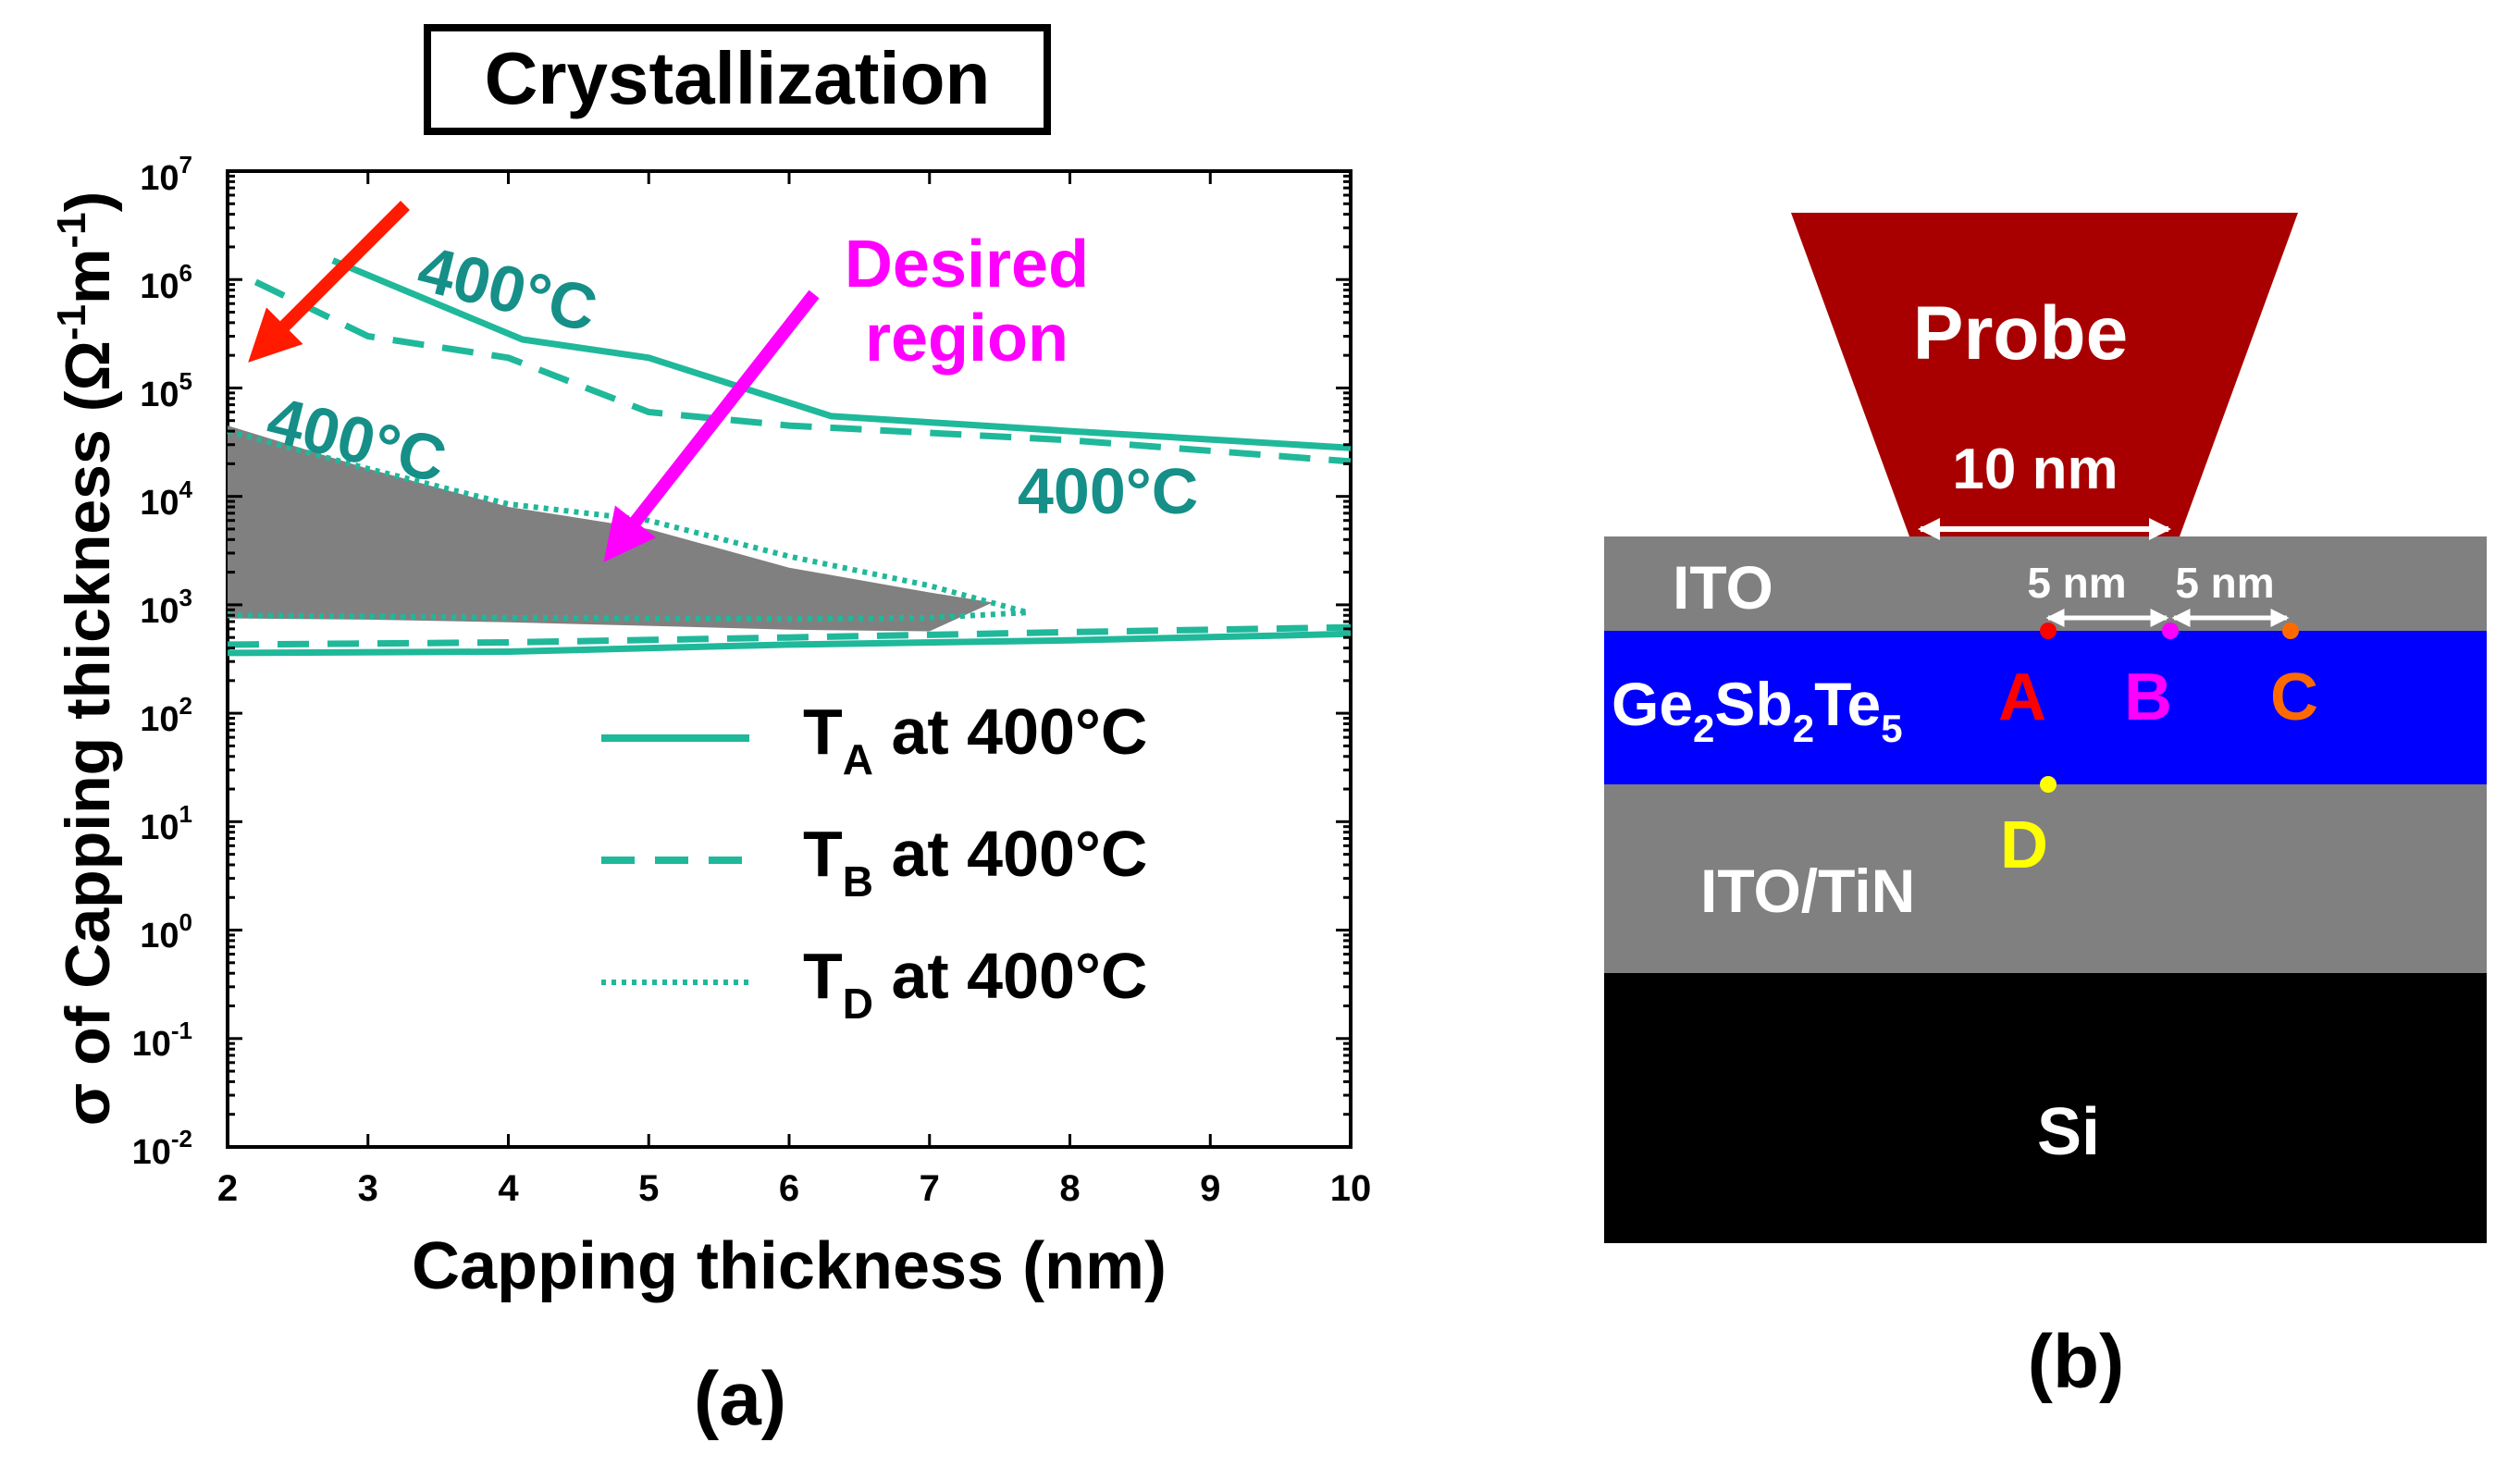  Describe the element at coordinates (508, 1188) in the screenshot. I see `x-tick-label: 4` at that location.